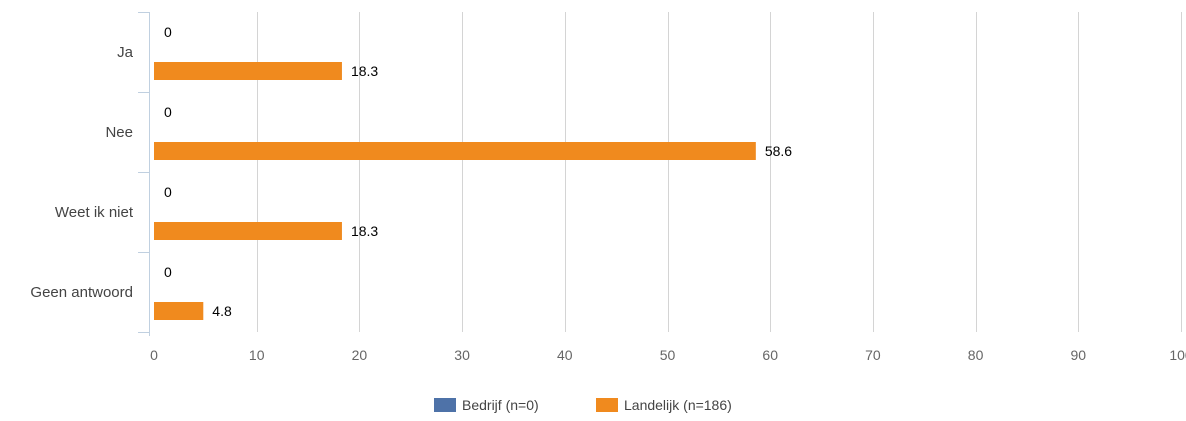 This screenshot has height=421, width=1186. I want to click on value-label-landelijk: 4.8, so click(222, 311).